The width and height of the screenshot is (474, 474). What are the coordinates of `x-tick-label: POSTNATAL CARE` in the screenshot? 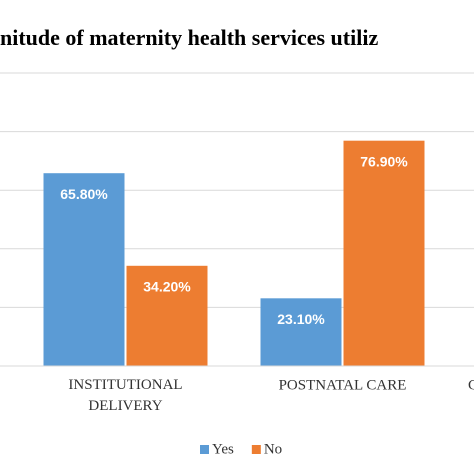 It's located at (343, 385).